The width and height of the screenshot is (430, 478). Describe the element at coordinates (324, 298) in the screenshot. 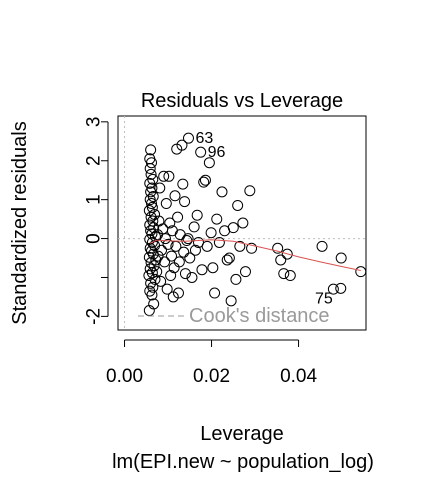

I see `point-label: 75` at that location.